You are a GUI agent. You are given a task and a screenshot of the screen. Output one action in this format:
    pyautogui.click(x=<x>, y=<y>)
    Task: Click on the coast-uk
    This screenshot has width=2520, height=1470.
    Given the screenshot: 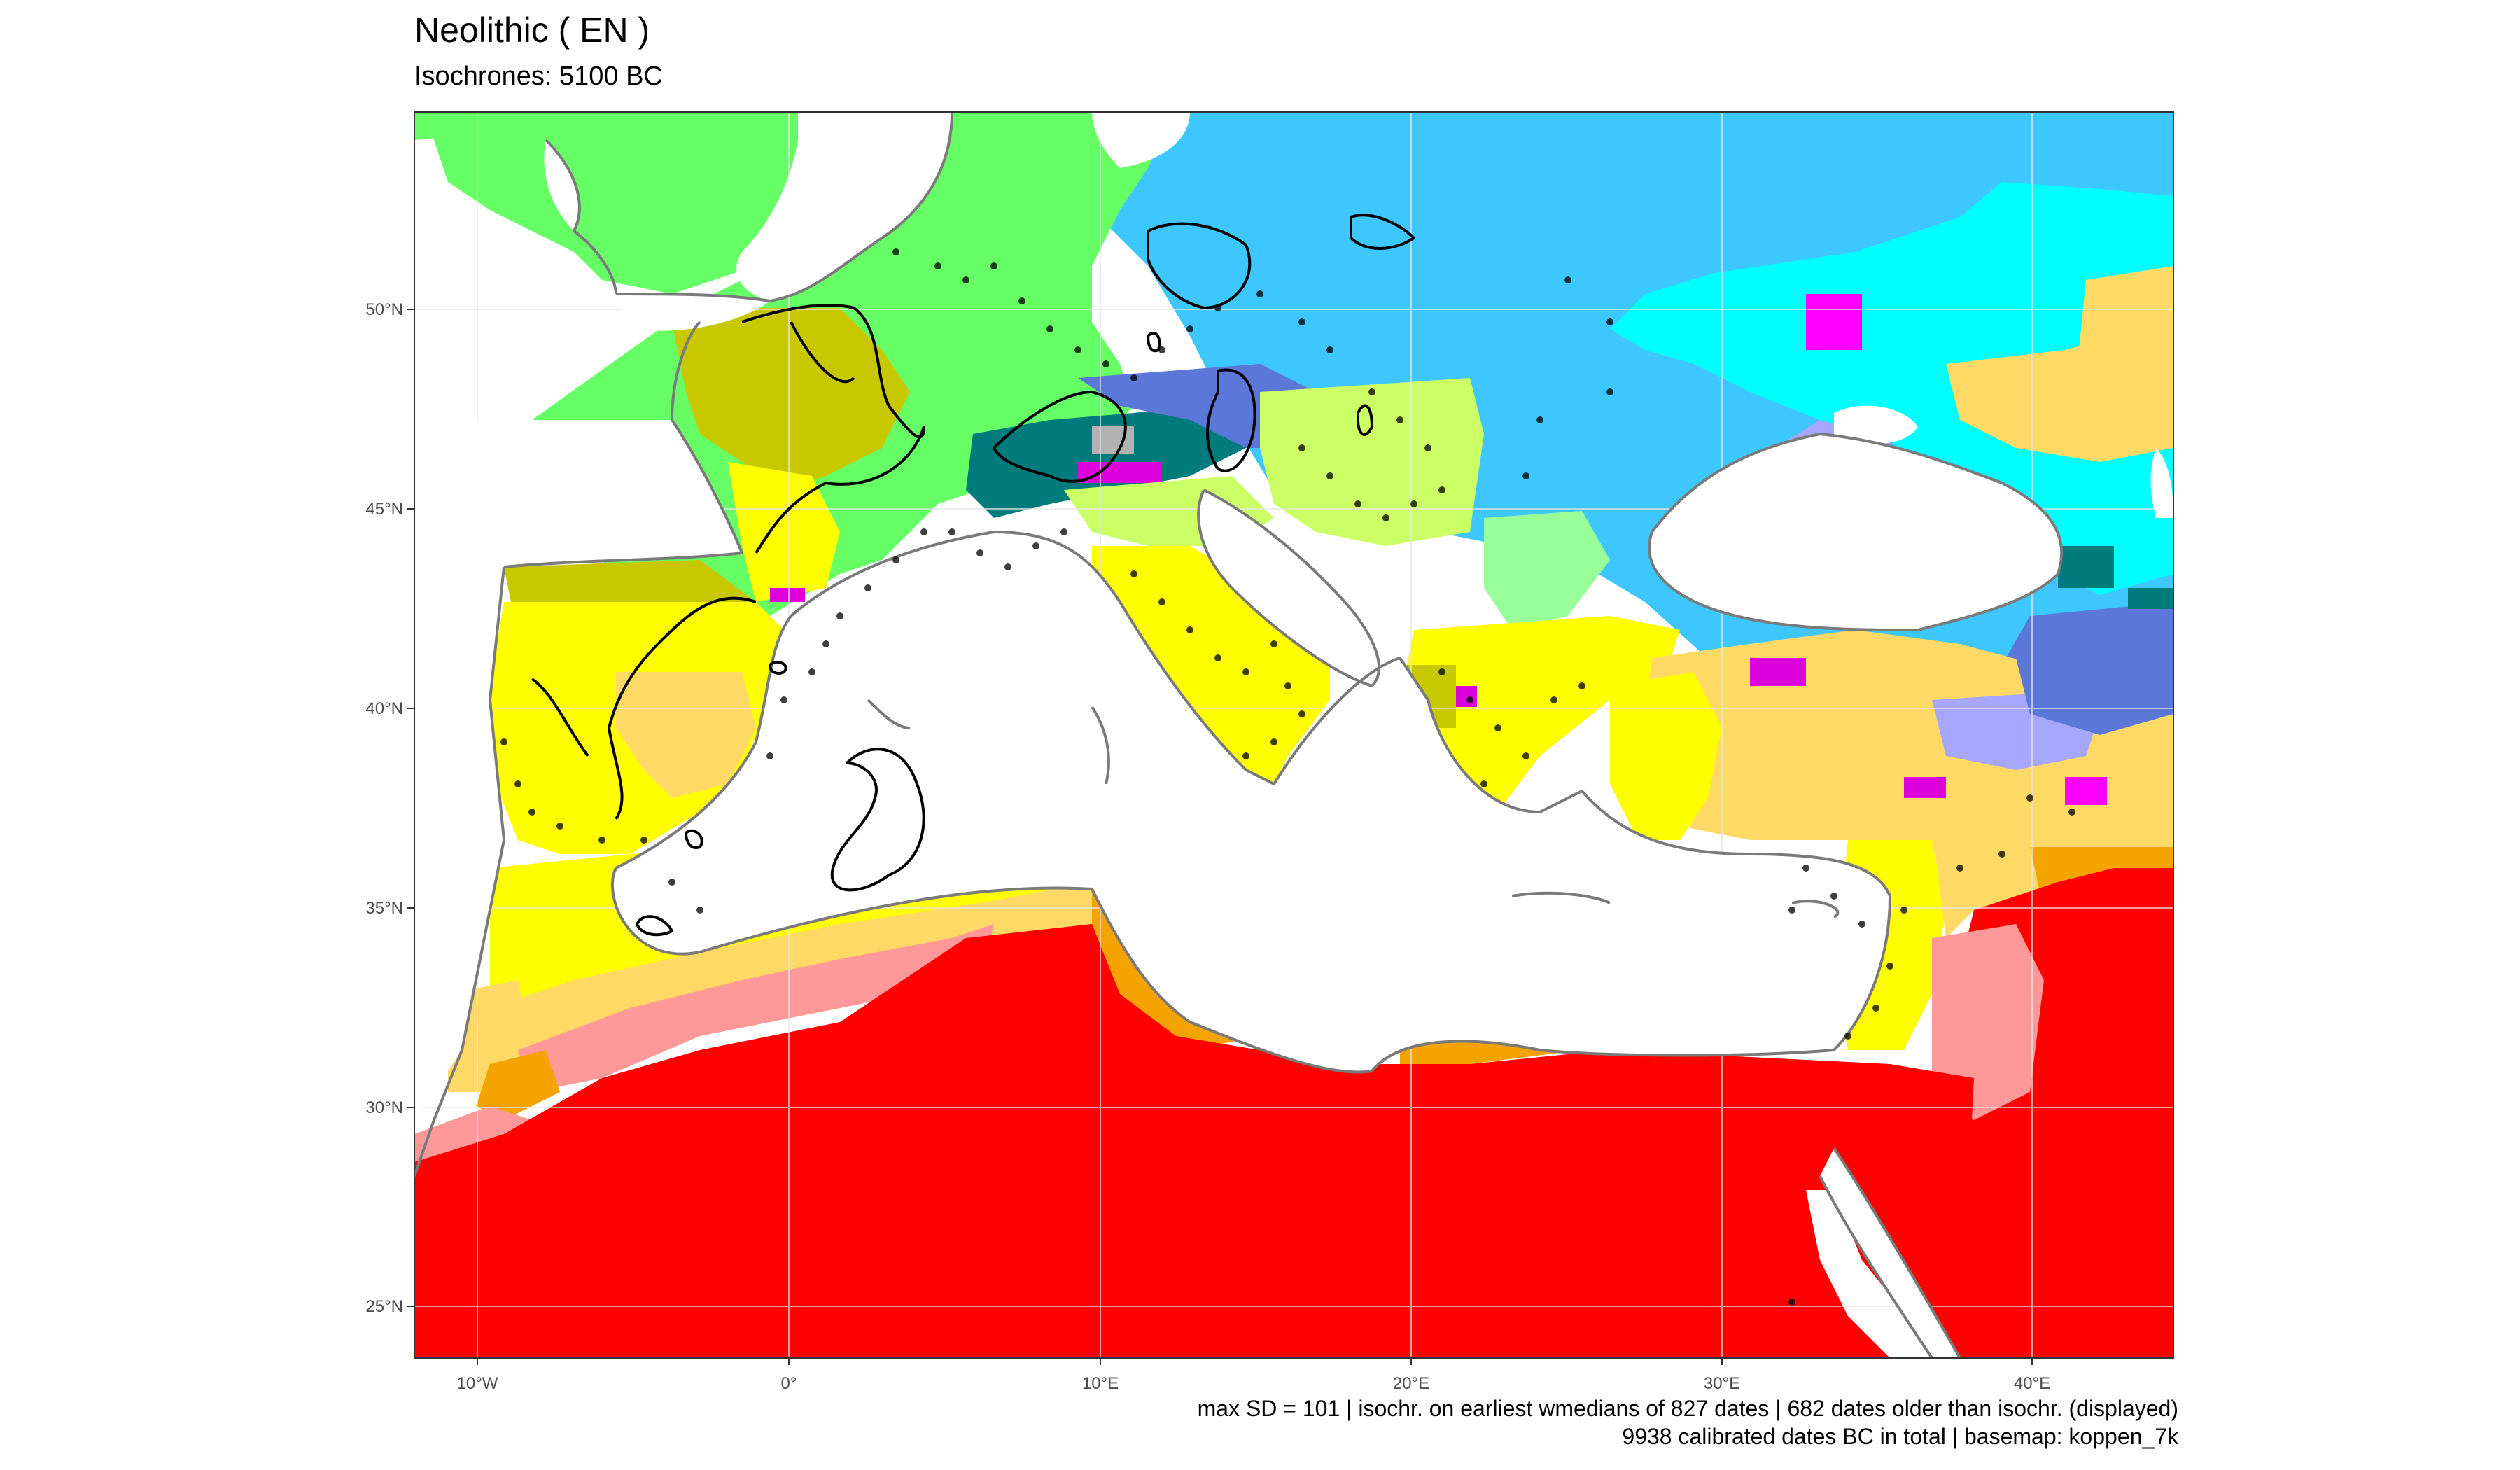 What is the action you would take?
    pyautogui.click(x=749, y=207)
    